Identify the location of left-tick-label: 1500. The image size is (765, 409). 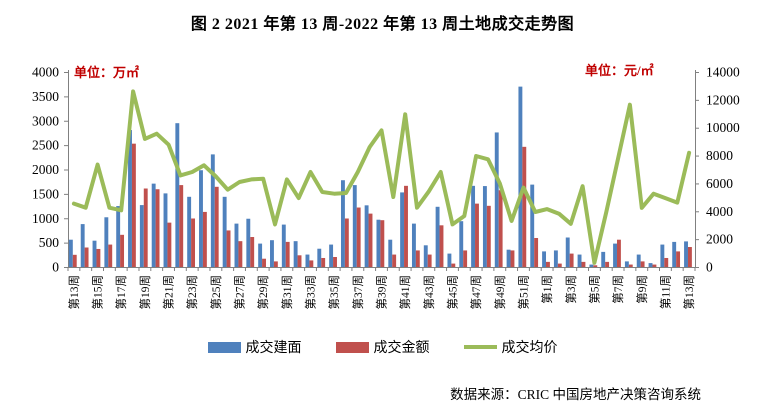
(45, 193).